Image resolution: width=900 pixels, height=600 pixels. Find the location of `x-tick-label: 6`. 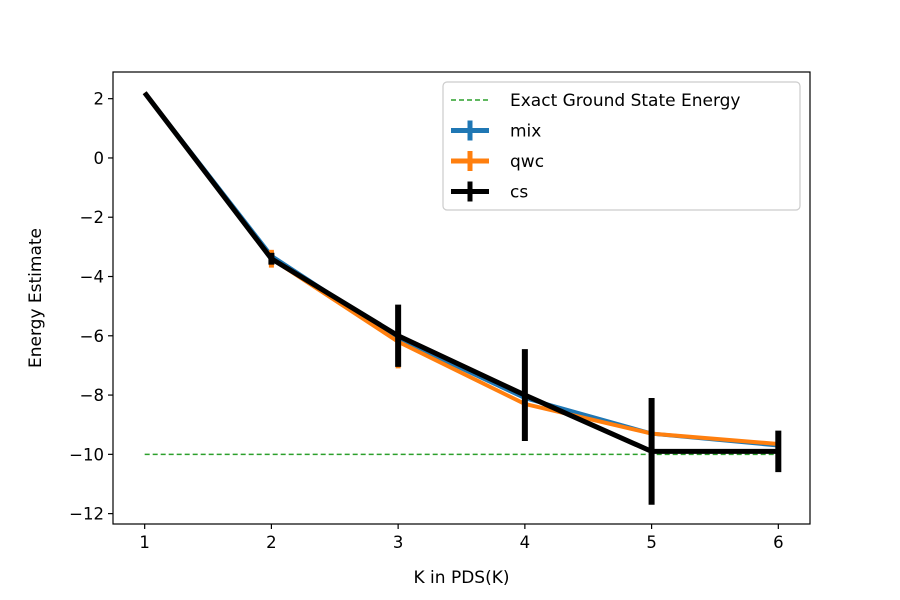

x-tick-label: 6 is located at coordinates (778, 542).